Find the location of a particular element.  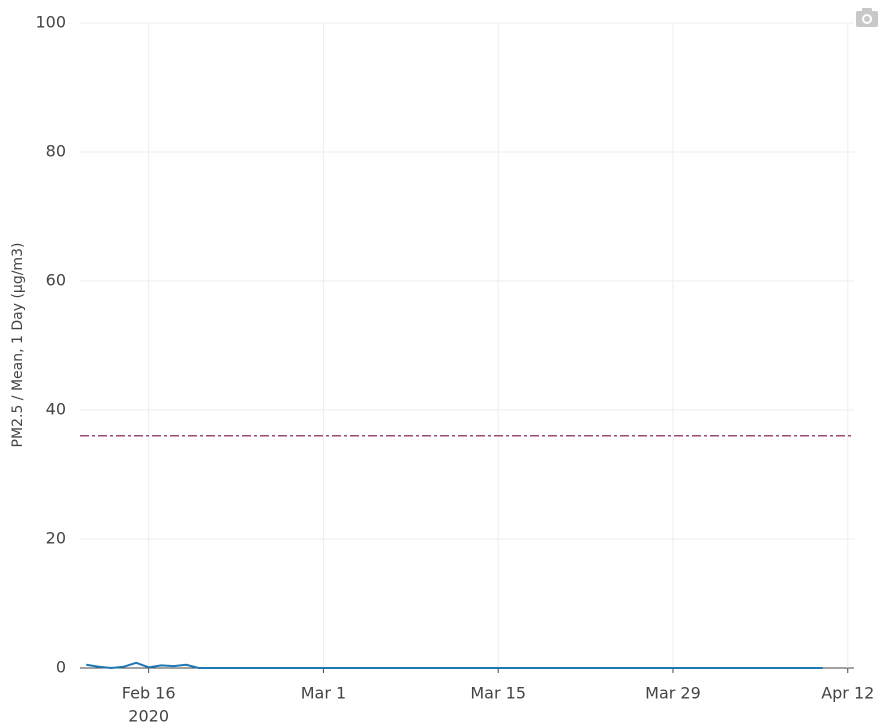

x-tick-label: Apr 12 is located at coordinates (847, 693).